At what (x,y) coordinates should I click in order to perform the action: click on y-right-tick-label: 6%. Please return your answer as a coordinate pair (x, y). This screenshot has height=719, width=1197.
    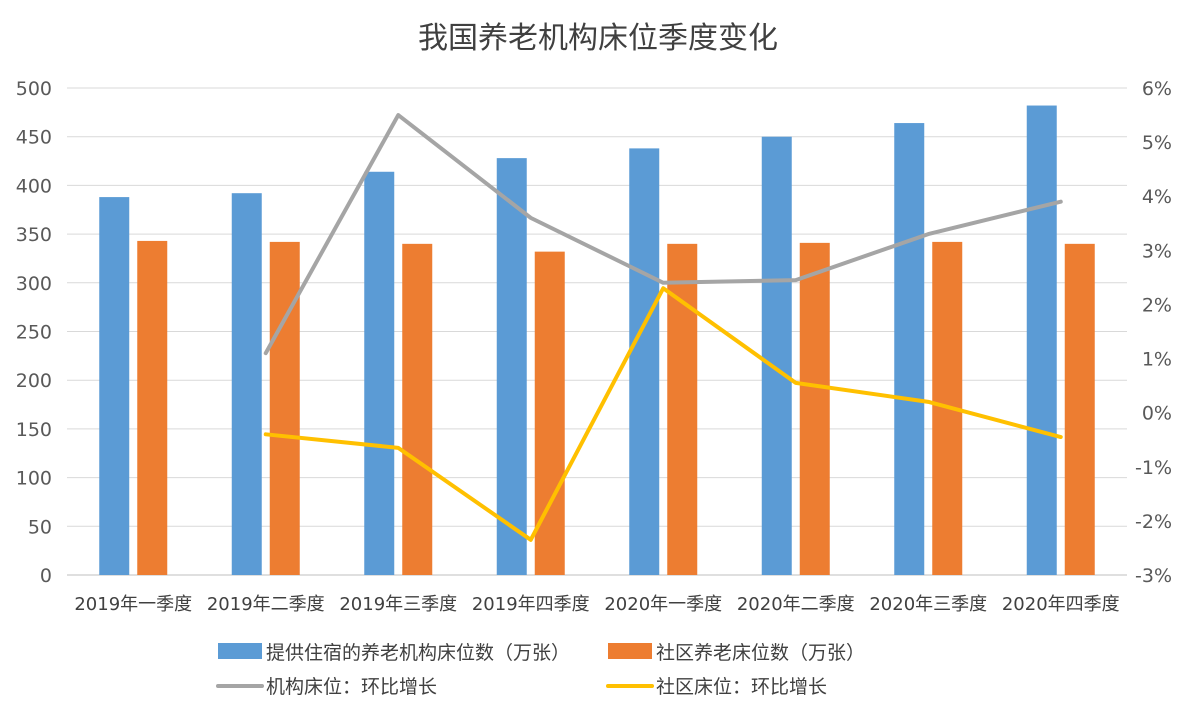
    Looking at the image, I should click on (1157, 89).